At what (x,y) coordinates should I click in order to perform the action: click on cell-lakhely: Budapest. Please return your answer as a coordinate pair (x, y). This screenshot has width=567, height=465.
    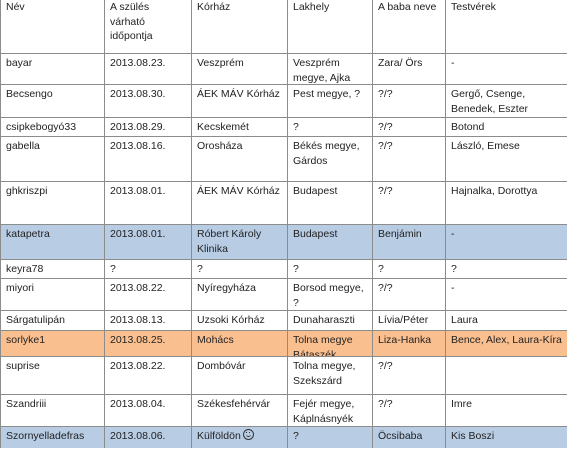
    Looking at the image, I should click on (329, 241).